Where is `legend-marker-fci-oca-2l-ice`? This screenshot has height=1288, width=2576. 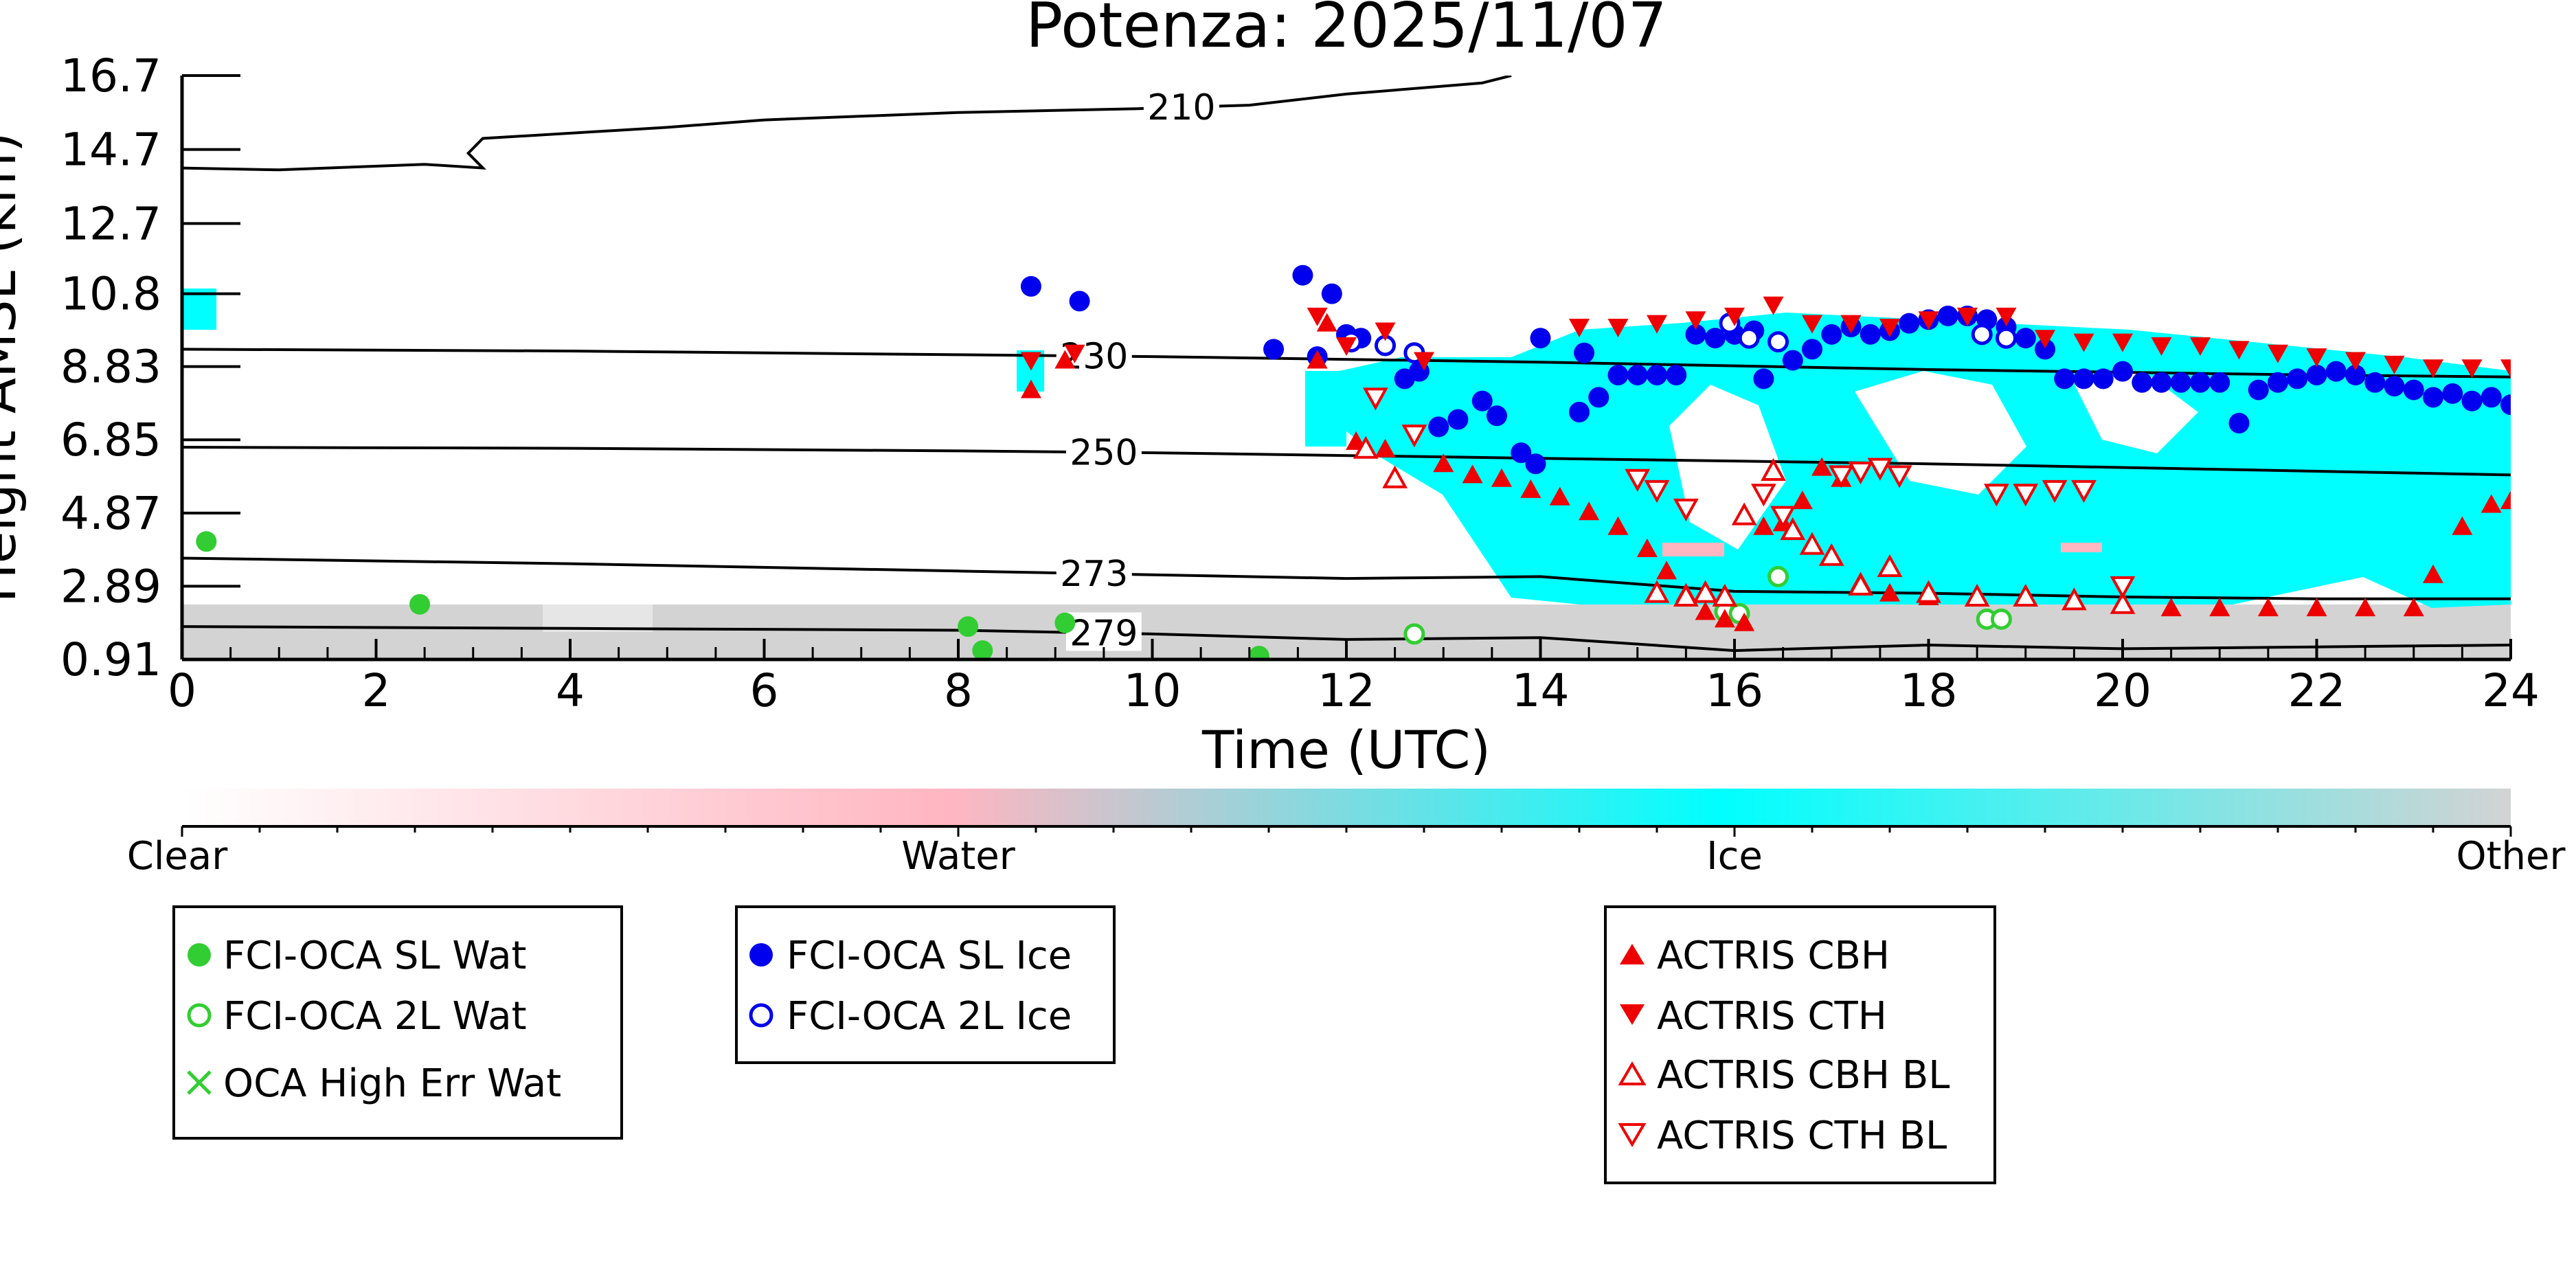 legend-marker-fci-oca-2l-ice is located at coordinates (761, 1015).